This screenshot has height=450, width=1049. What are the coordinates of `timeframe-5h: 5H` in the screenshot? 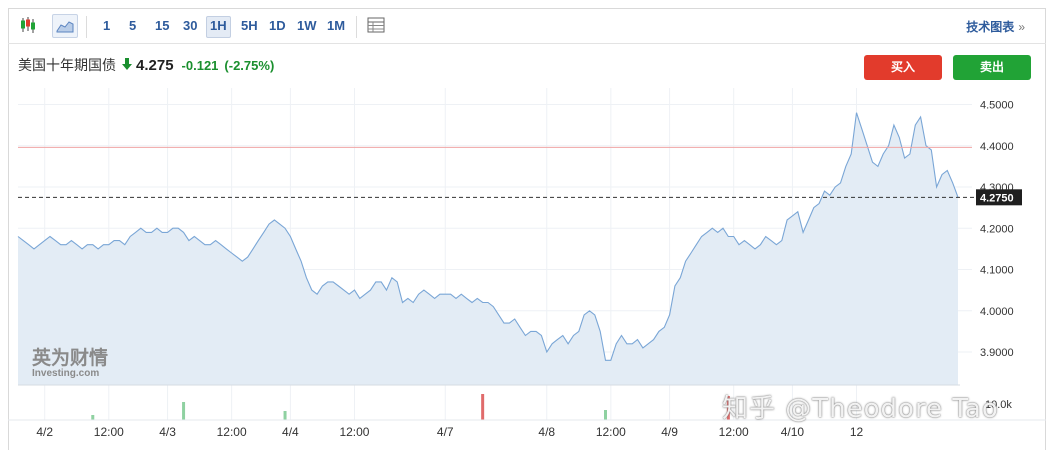 It's located at (249, 25).